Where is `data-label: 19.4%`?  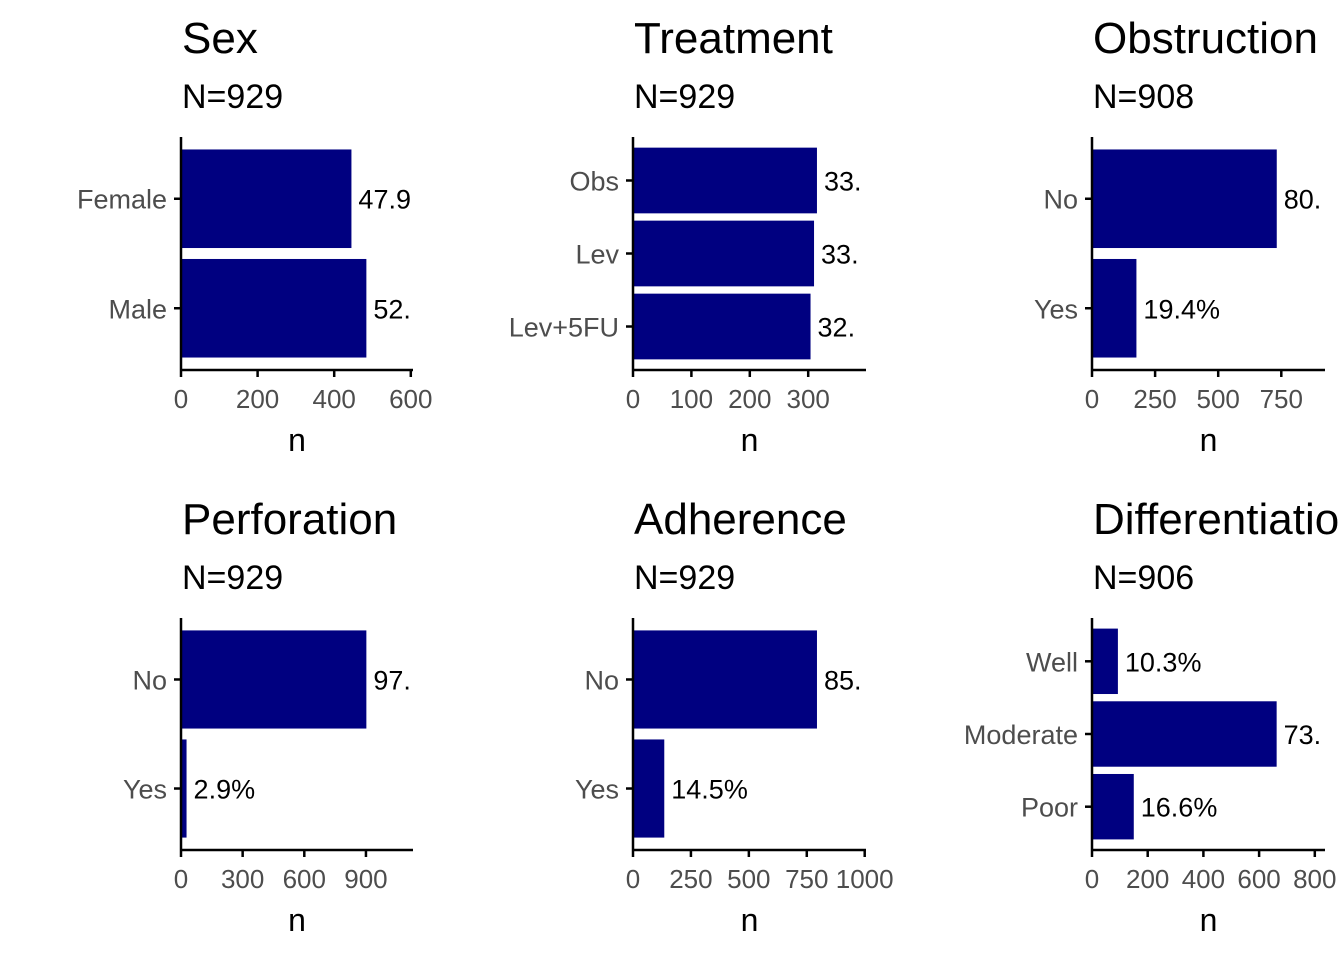 data-label: 19.4% is located at coordinates (1181, 309).